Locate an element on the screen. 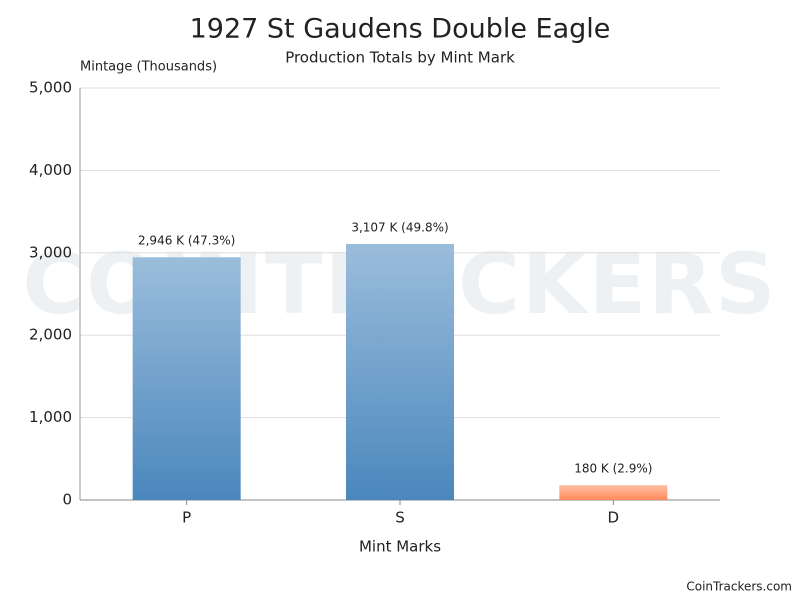 The height and width of the screenshot is (600, 800). y-tick-label: 4,000 is located at coordinates (50, 170).